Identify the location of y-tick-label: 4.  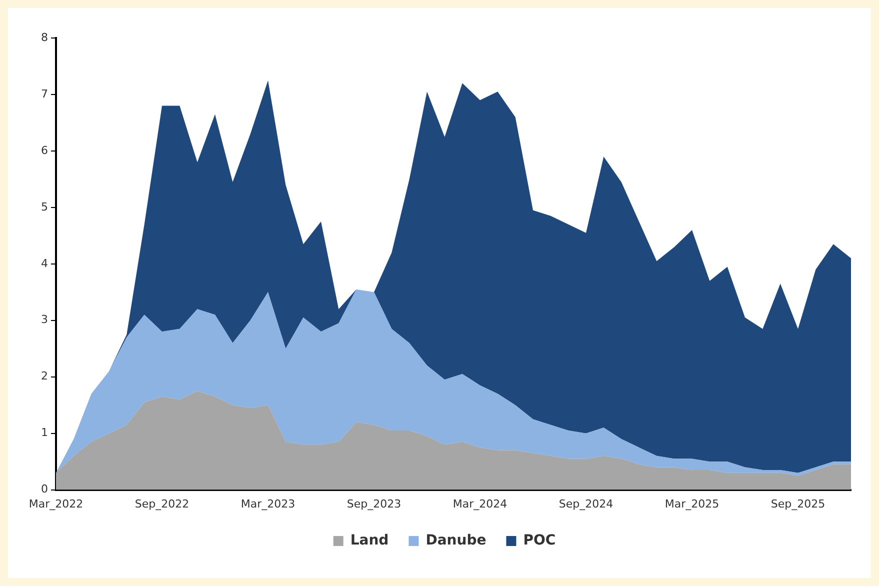
(44, 263).